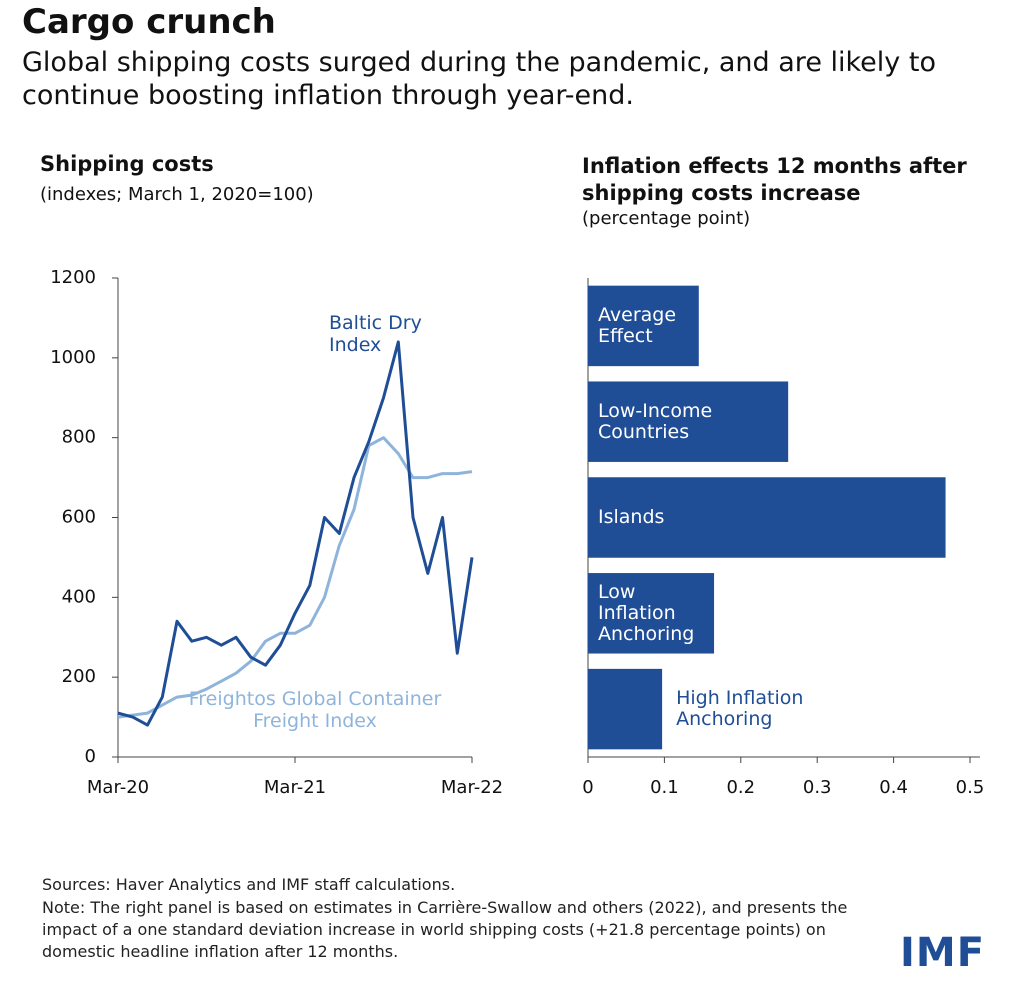  What do you see at coordinates (79, 596) in the screenshot?
I see `y-tick-label: 400` at bounding box center [79, 596].